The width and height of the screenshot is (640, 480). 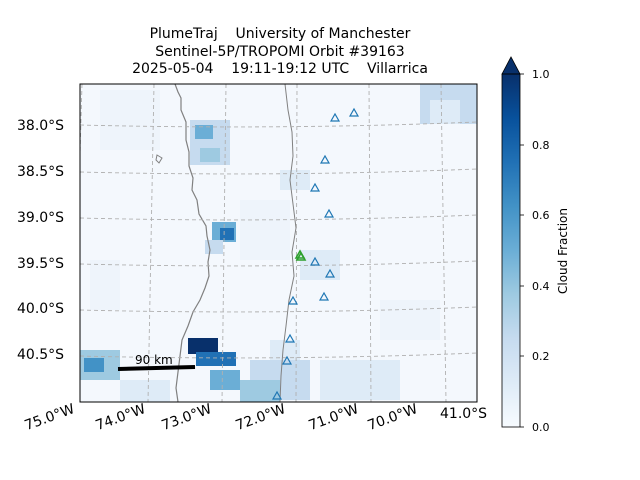 I want to click on colorbar-tick-0: 0.0, so click(x=541, y=427).